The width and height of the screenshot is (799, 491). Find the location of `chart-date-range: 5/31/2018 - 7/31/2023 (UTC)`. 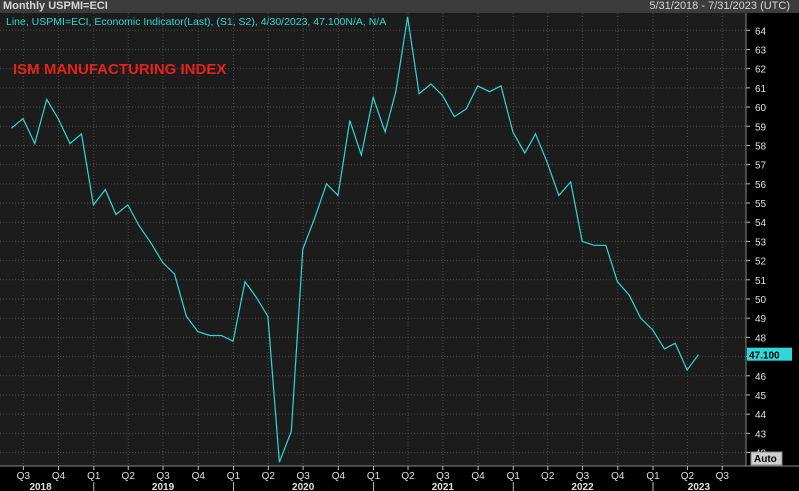

chart-date-range: 5/31/2018 - 7/31/2023 (UTC) is located at coordinates (719, 6).